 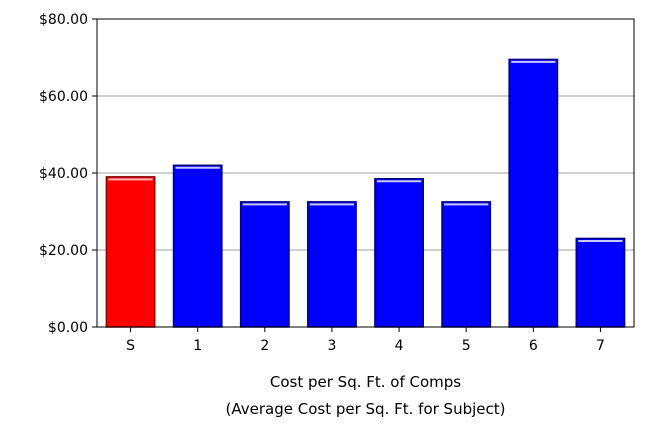 I want to click on x-axis-label: Cost per Sq. Ft. of Comps, so click(x=365, y=382).